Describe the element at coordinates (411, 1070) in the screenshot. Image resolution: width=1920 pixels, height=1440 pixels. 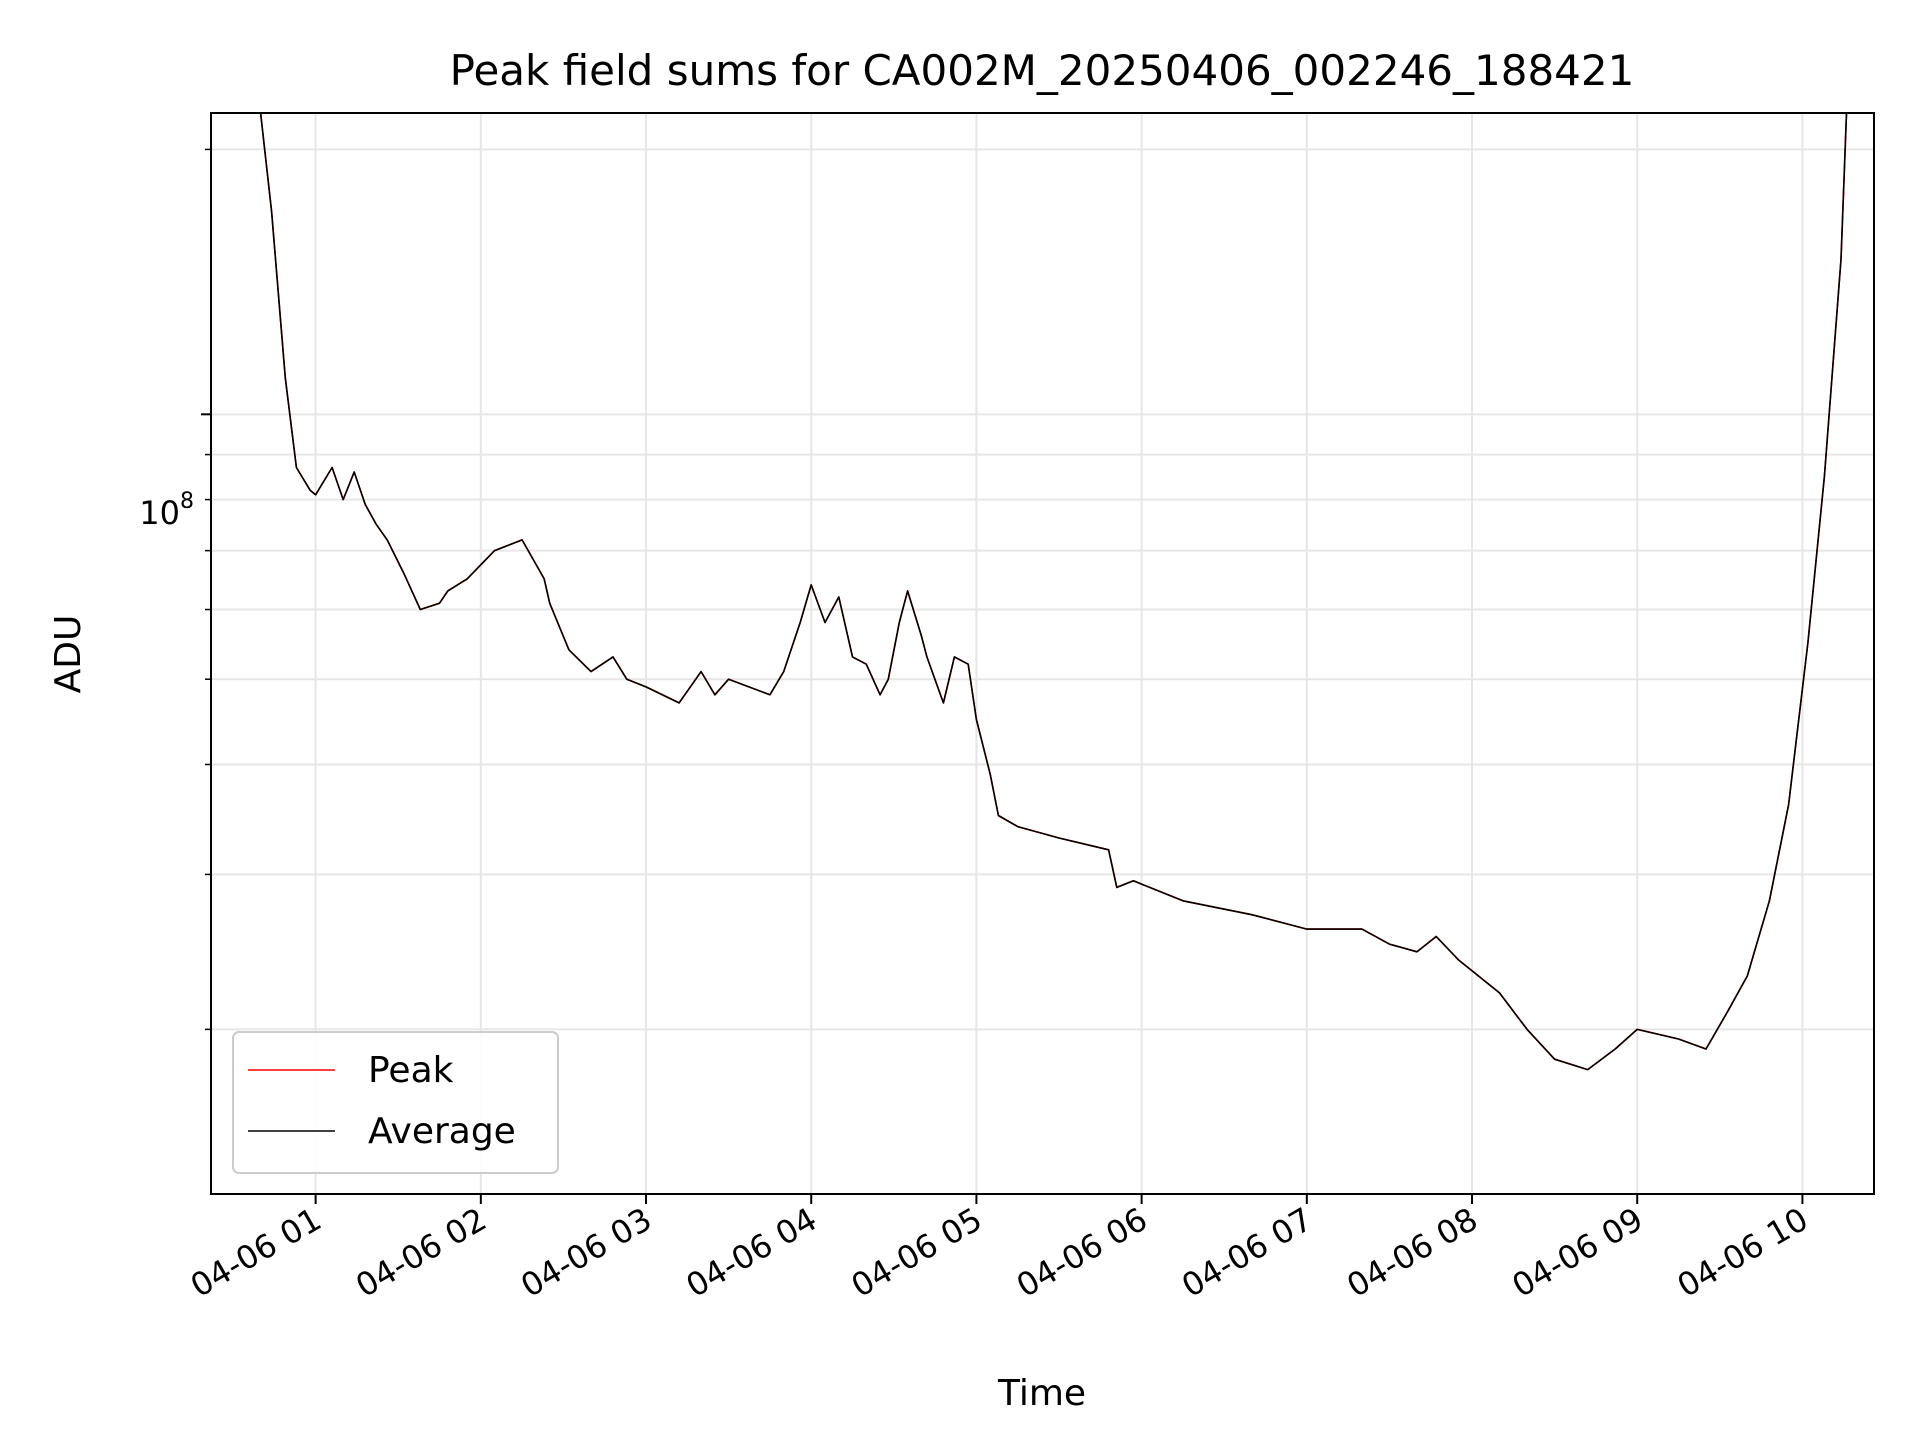
I see `legend-label-peak: Peak` at that location.